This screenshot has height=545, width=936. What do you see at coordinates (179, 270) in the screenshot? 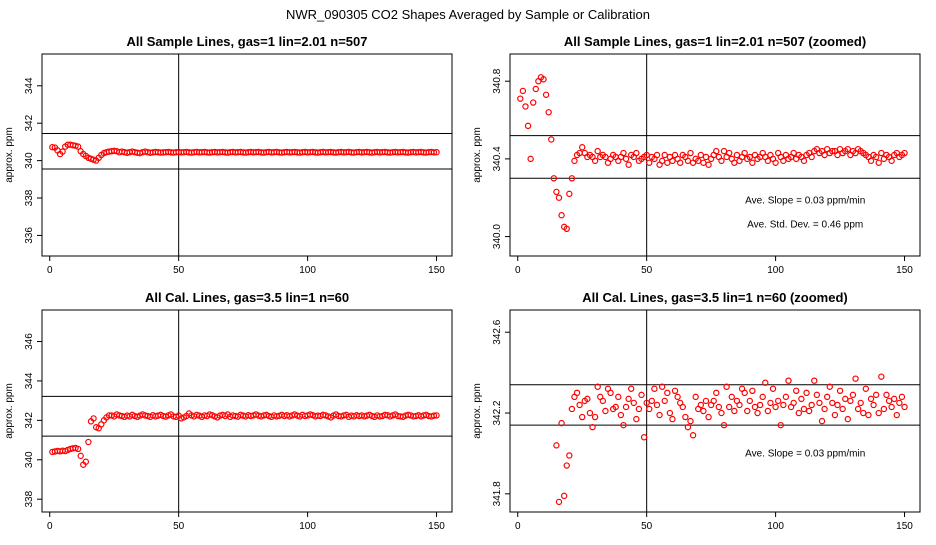
I see `x-tick-label: 50` at bounding box center [179, 270].